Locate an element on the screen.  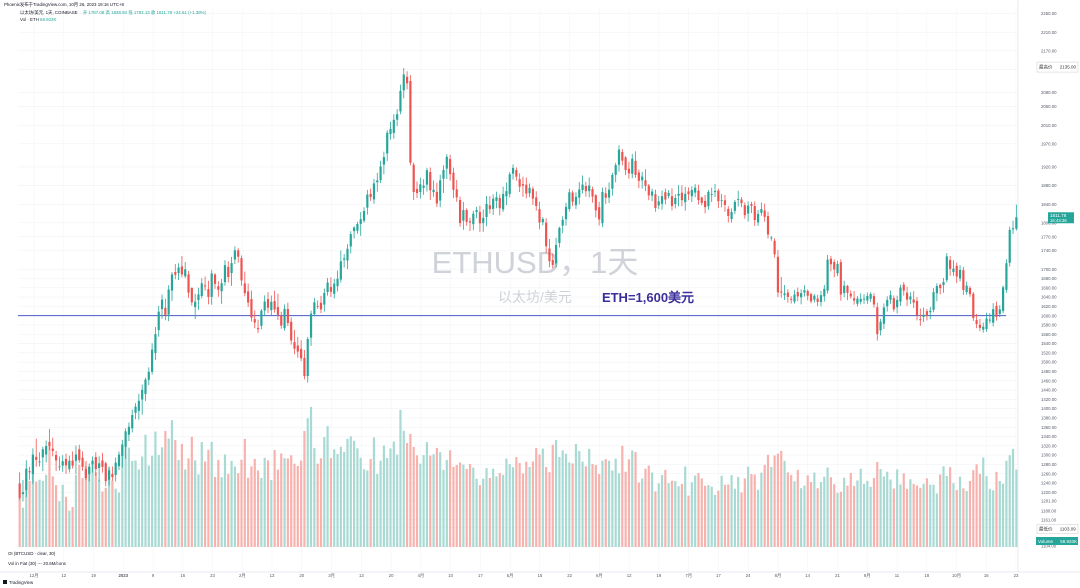
time-tick-label: 13 is located at coordinates (361, 575).